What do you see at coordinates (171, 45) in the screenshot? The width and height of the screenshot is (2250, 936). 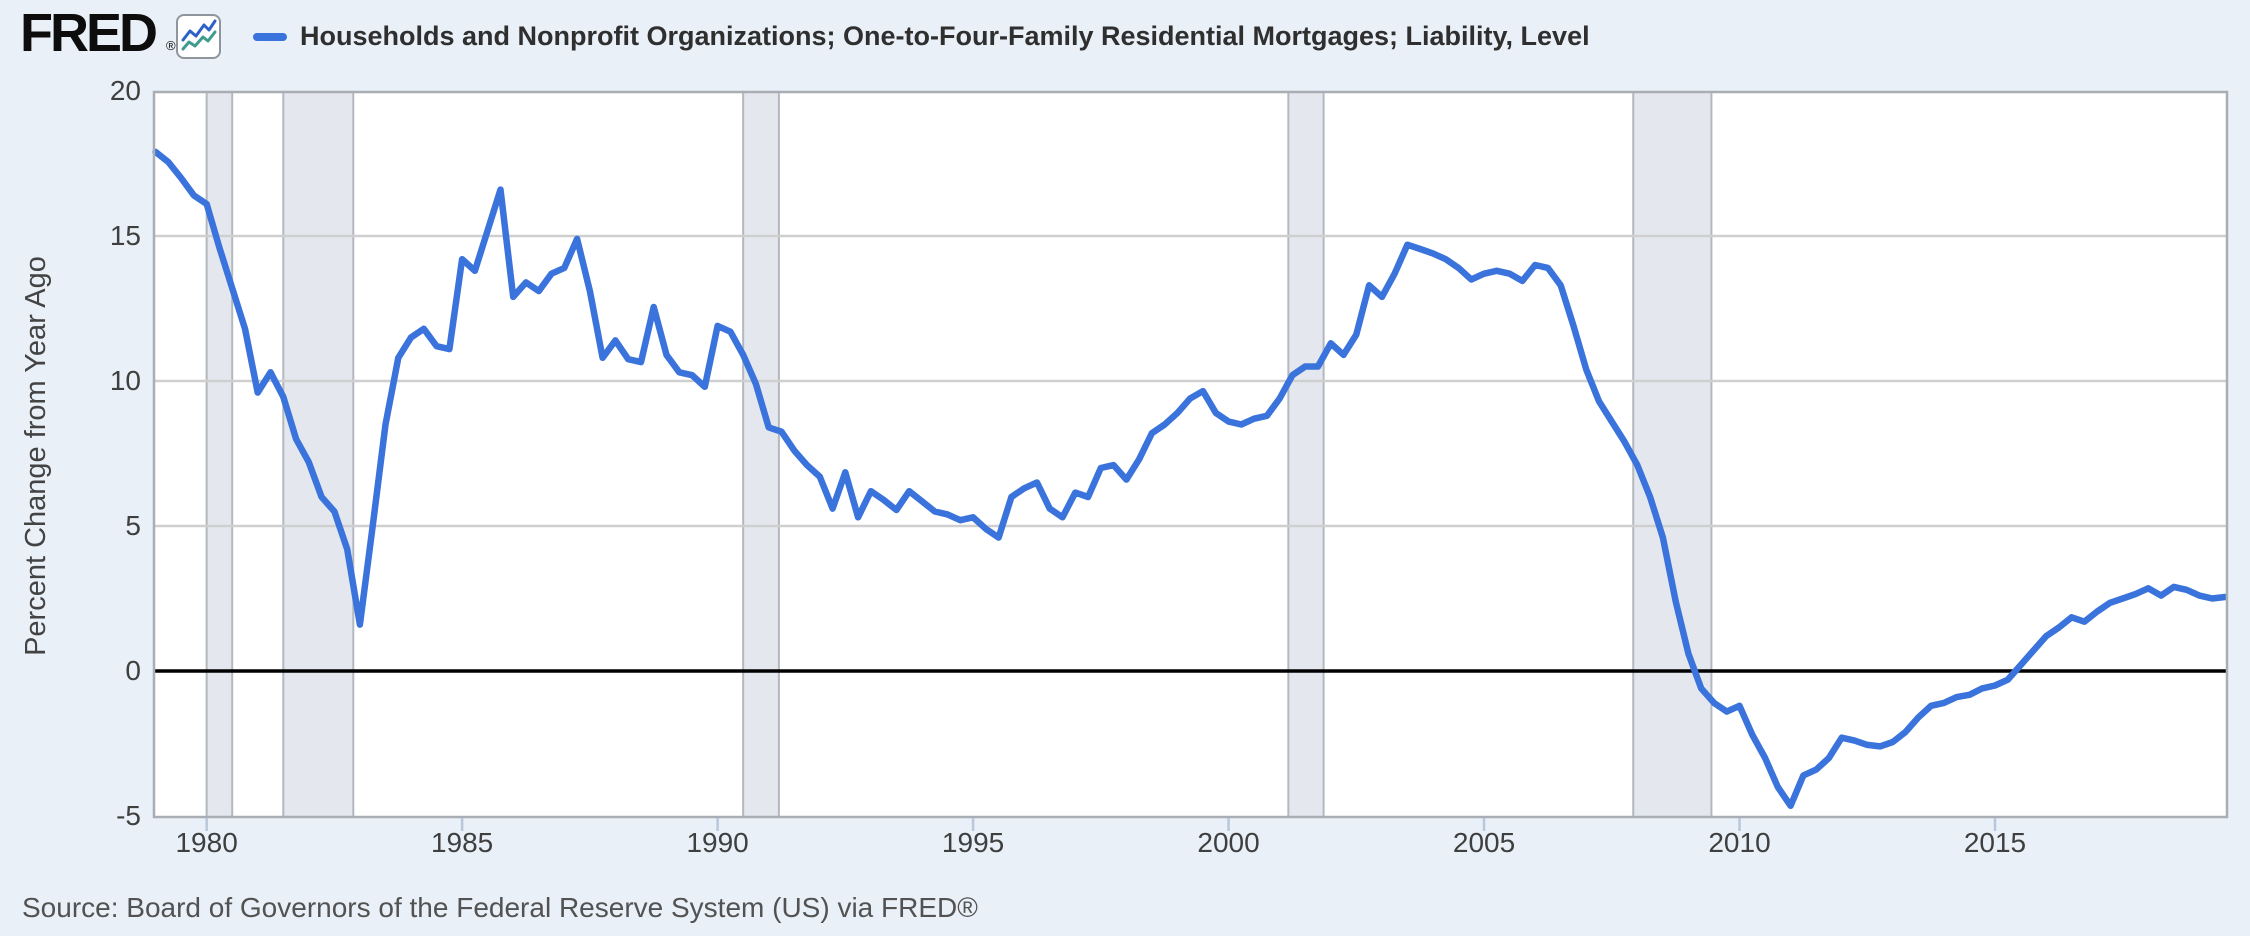 I see `registered-trademark: ®` at bounding box center [171, 45].